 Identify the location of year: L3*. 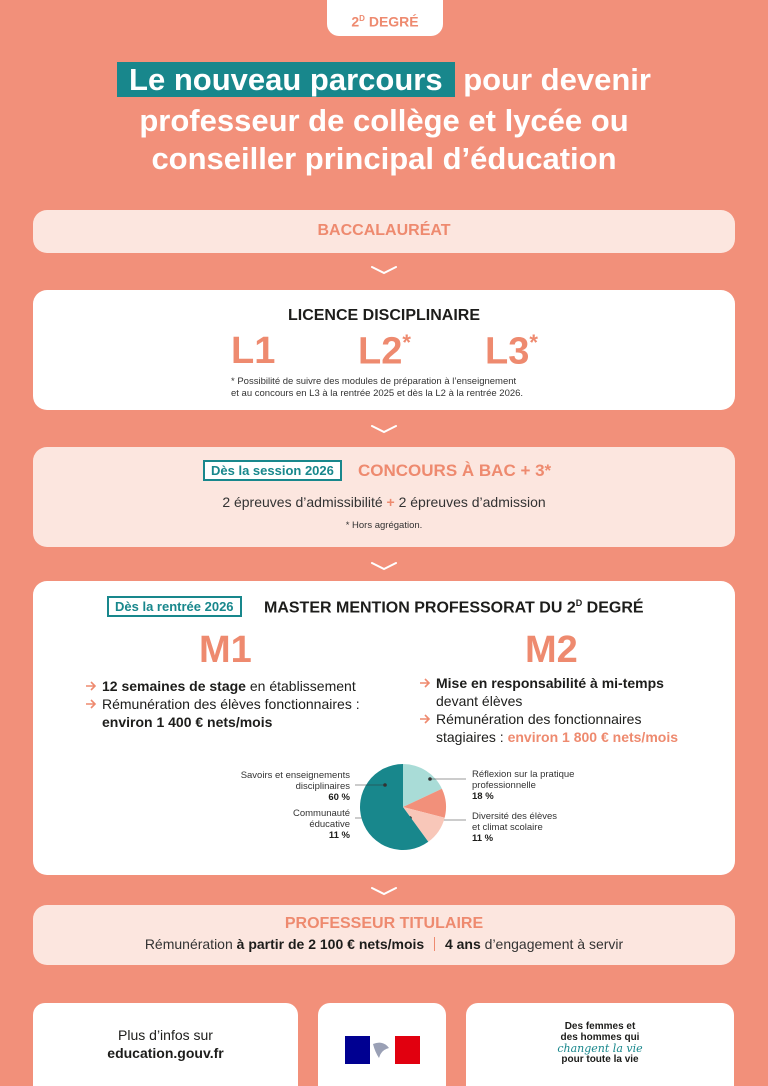
(511, 352).